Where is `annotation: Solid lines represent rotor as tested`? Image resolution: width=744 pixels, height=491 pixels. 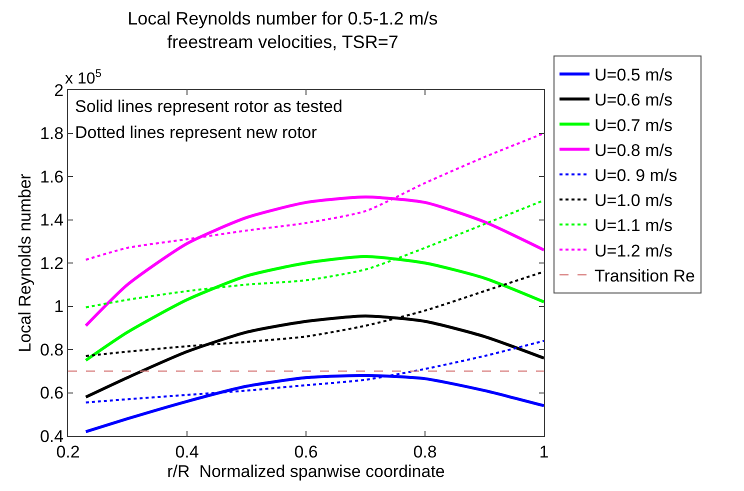 annotation: Solid lines represent rotor as tested is located at coordinates (208, 106).